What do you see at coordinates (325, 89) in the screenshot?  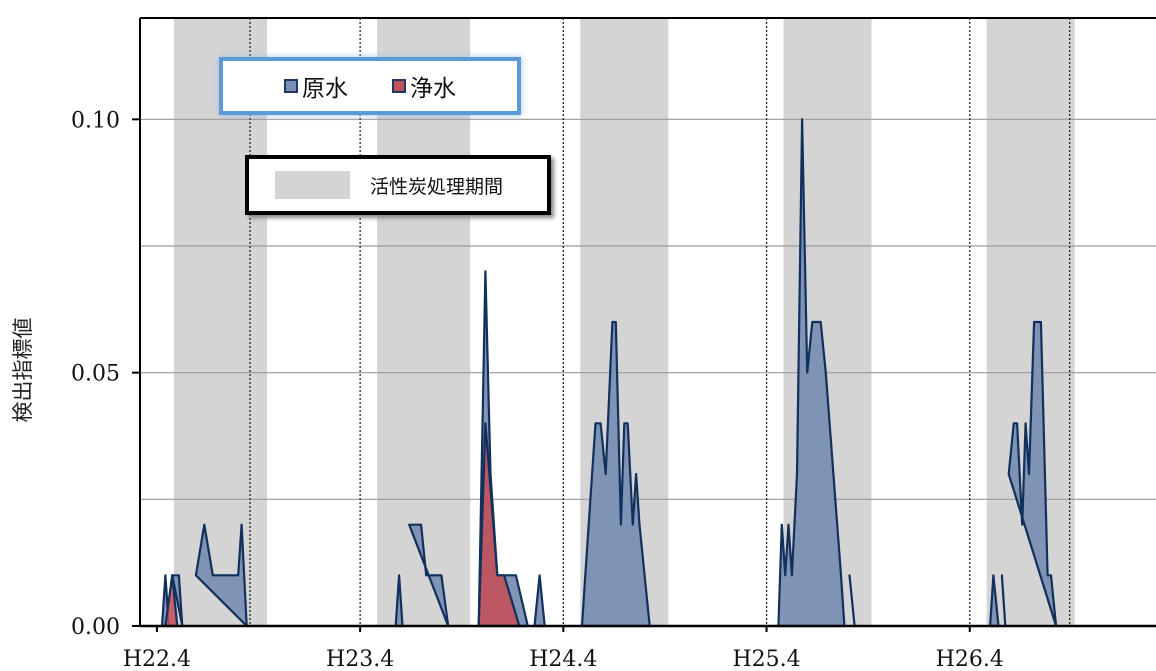 I see `legend-label-raw-water: 原水` at bounding box center [325, 89].